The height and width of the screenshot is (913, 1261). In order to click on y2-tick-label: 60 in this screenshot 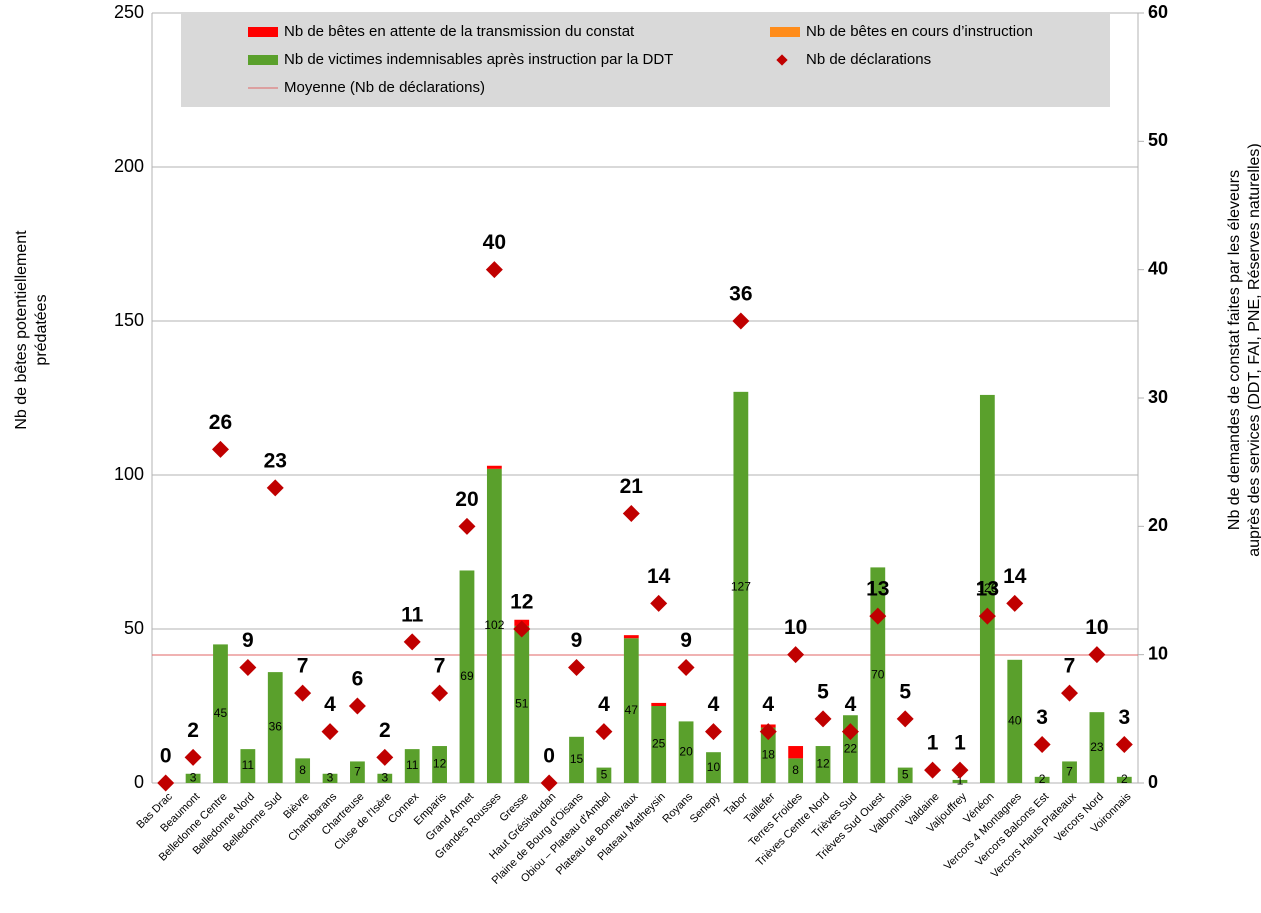, I will do `click(1158, 12)`.